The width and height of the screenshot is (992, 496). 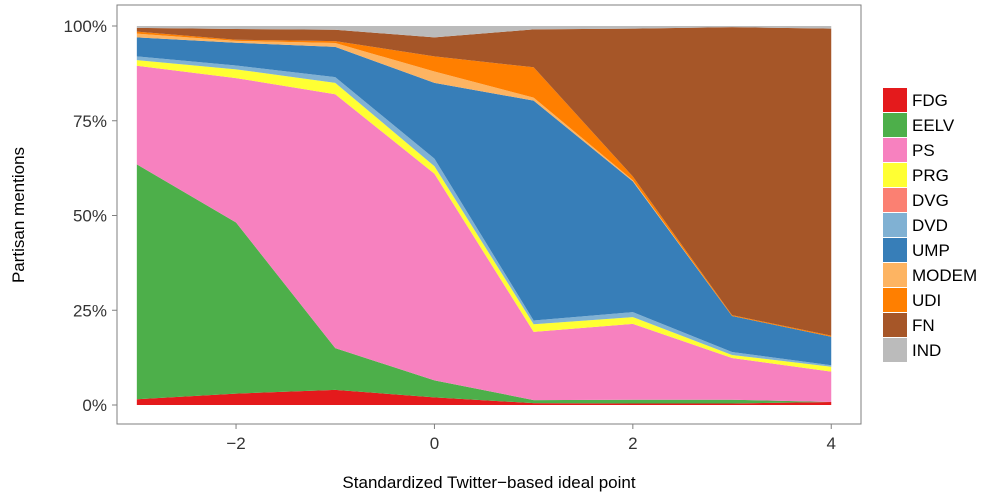 I want to click on legend-key-fdg, so click(x=895, y=100).